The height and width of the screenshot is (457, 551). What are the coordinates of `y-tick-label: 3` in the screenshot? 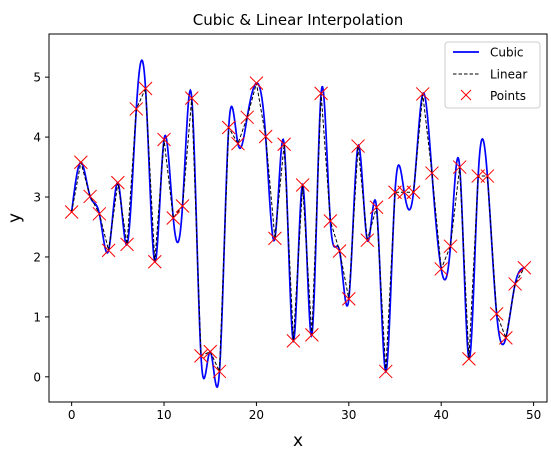 It's located at (37, 198).